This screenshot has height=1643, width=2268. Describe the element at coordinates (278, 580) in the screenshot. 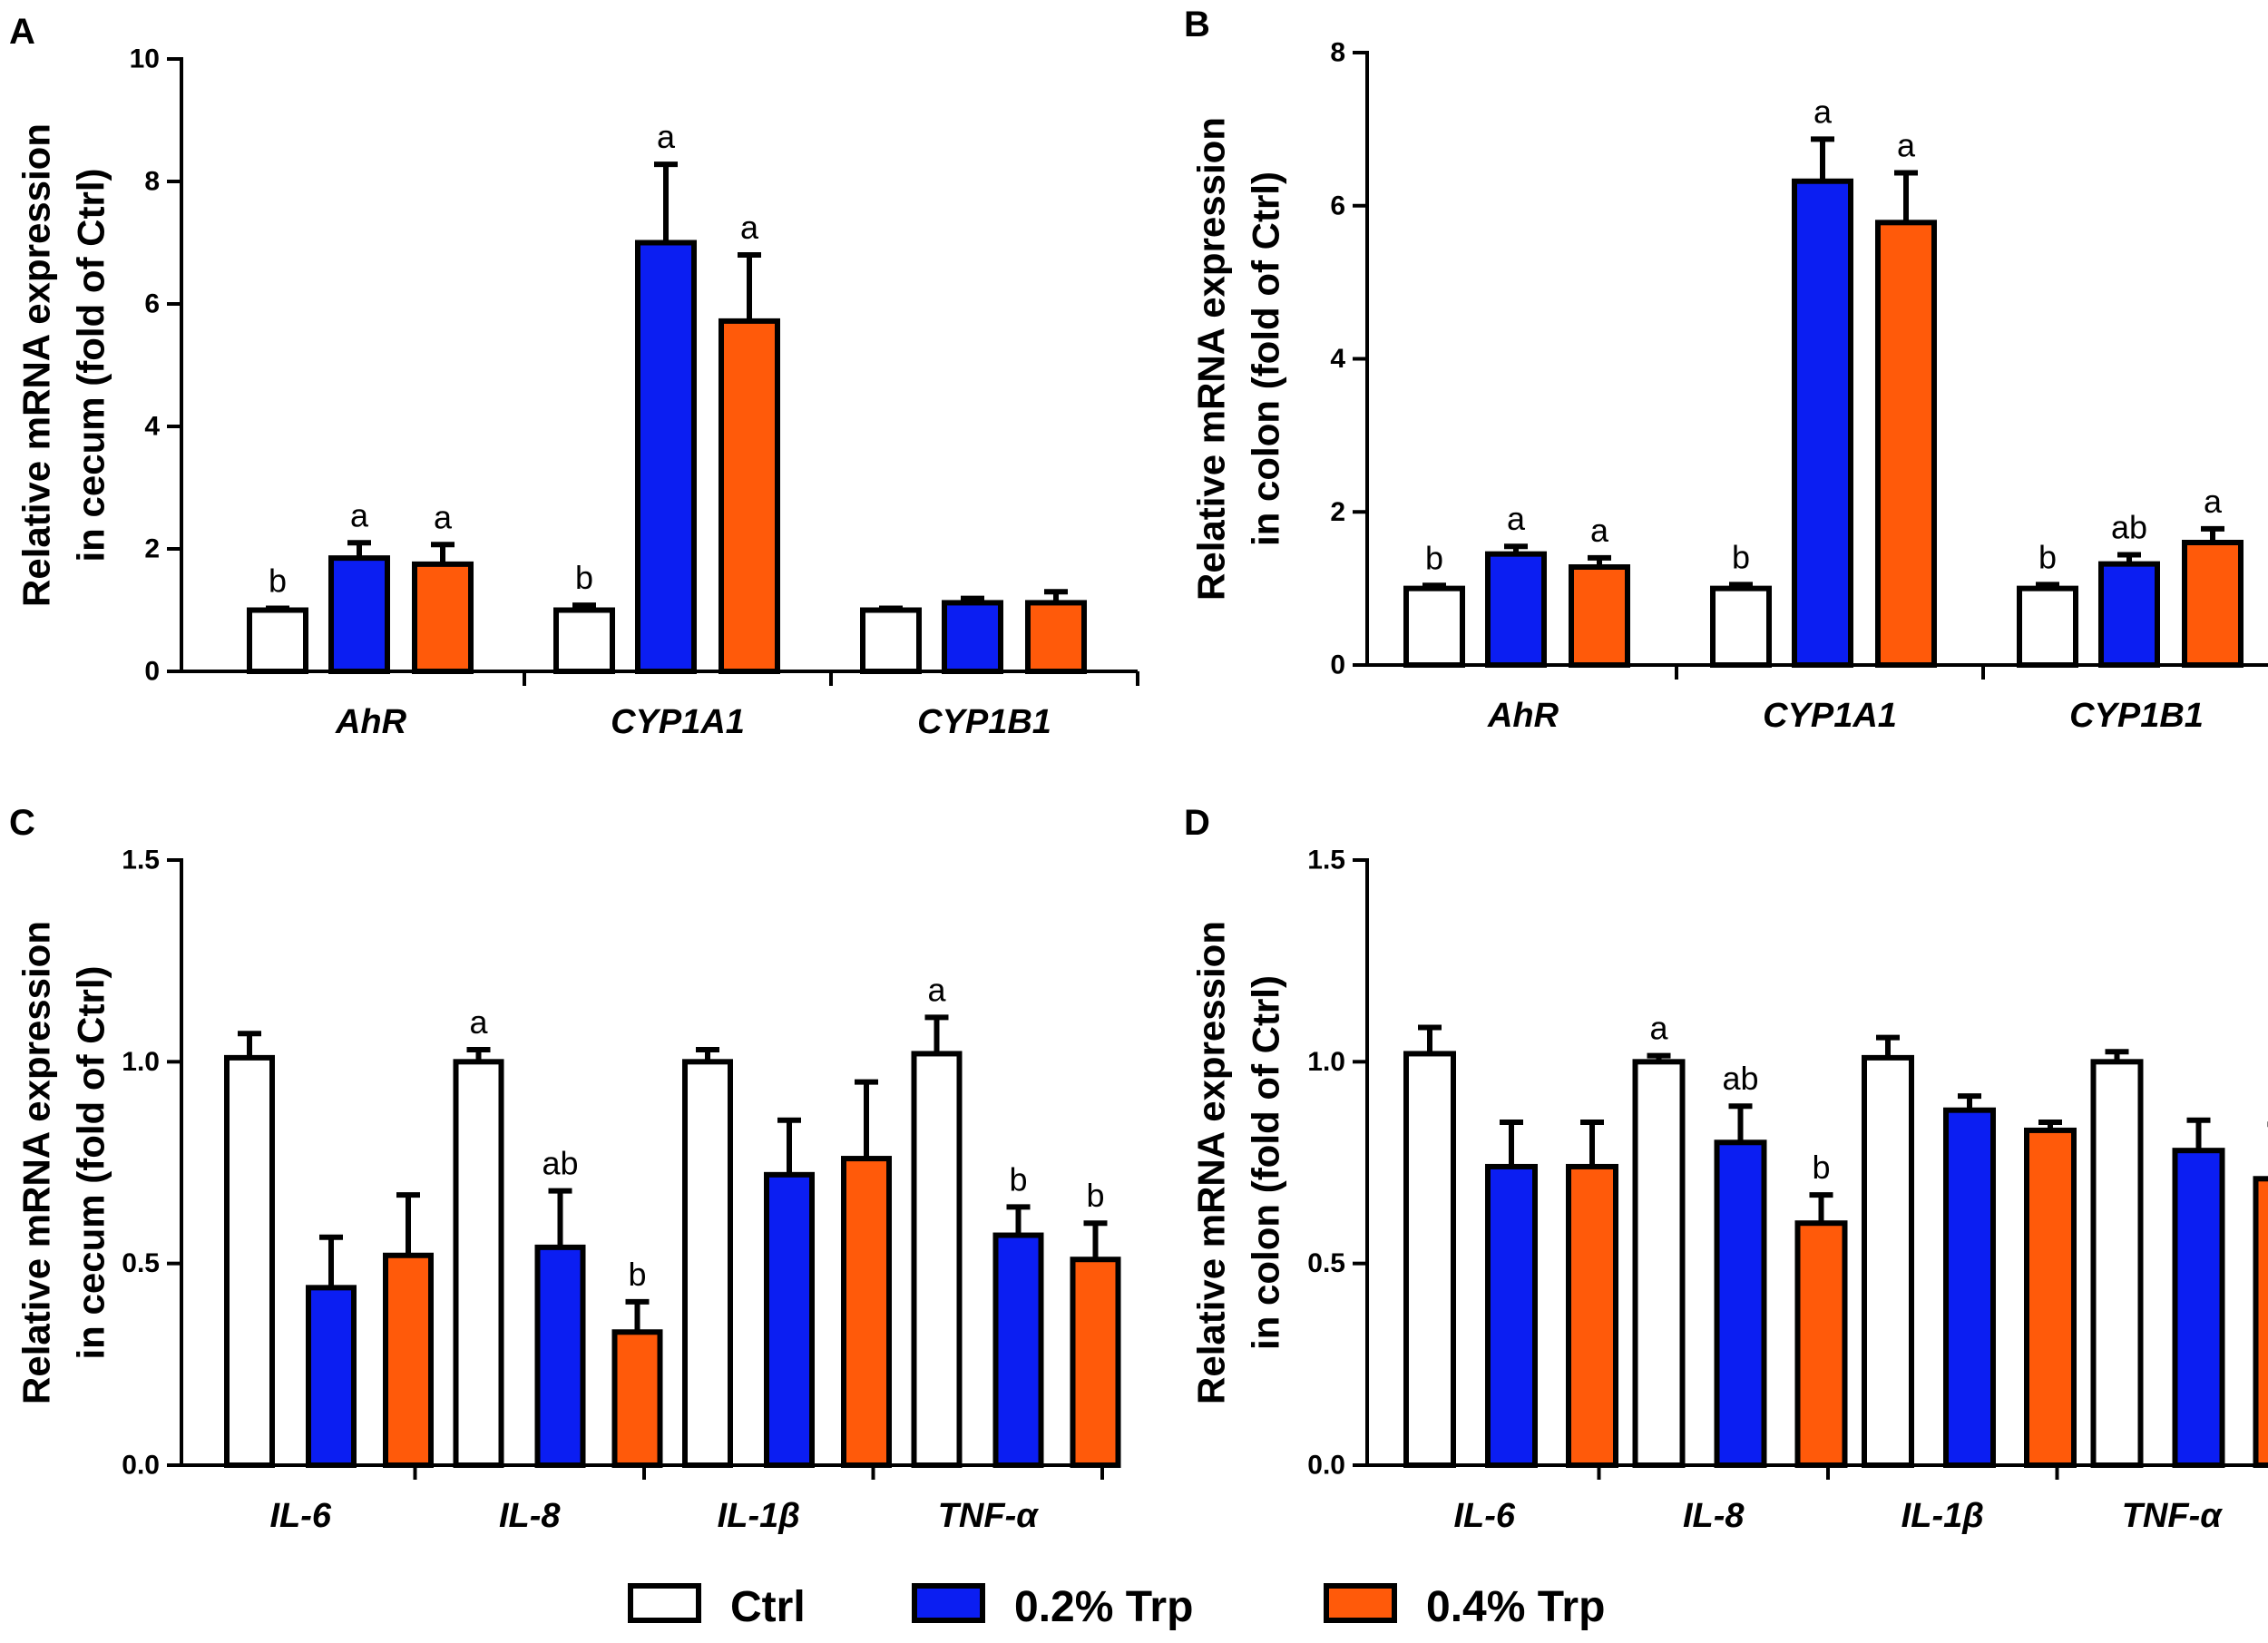

I see `sig-label-ahr-ctrl: b` at that location.